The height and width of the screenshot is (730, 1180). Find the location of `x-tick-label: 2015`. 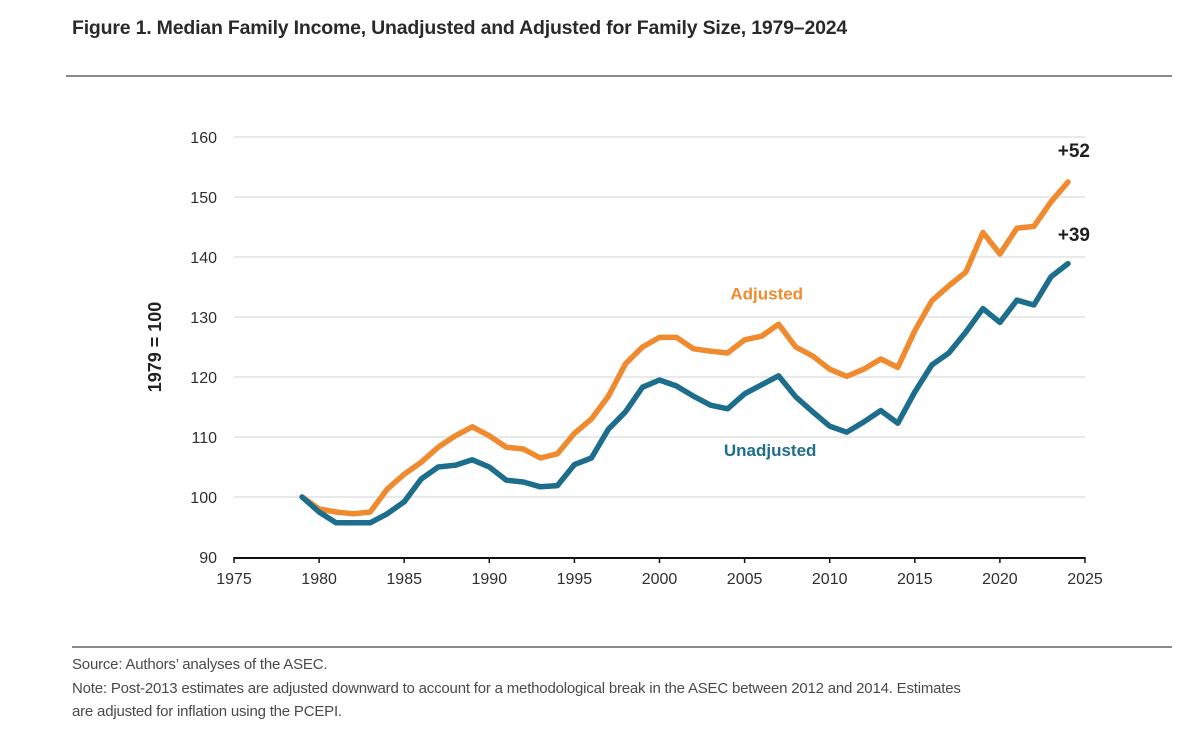

x-tick-label: 2015 is located at coordinates (915, 579).